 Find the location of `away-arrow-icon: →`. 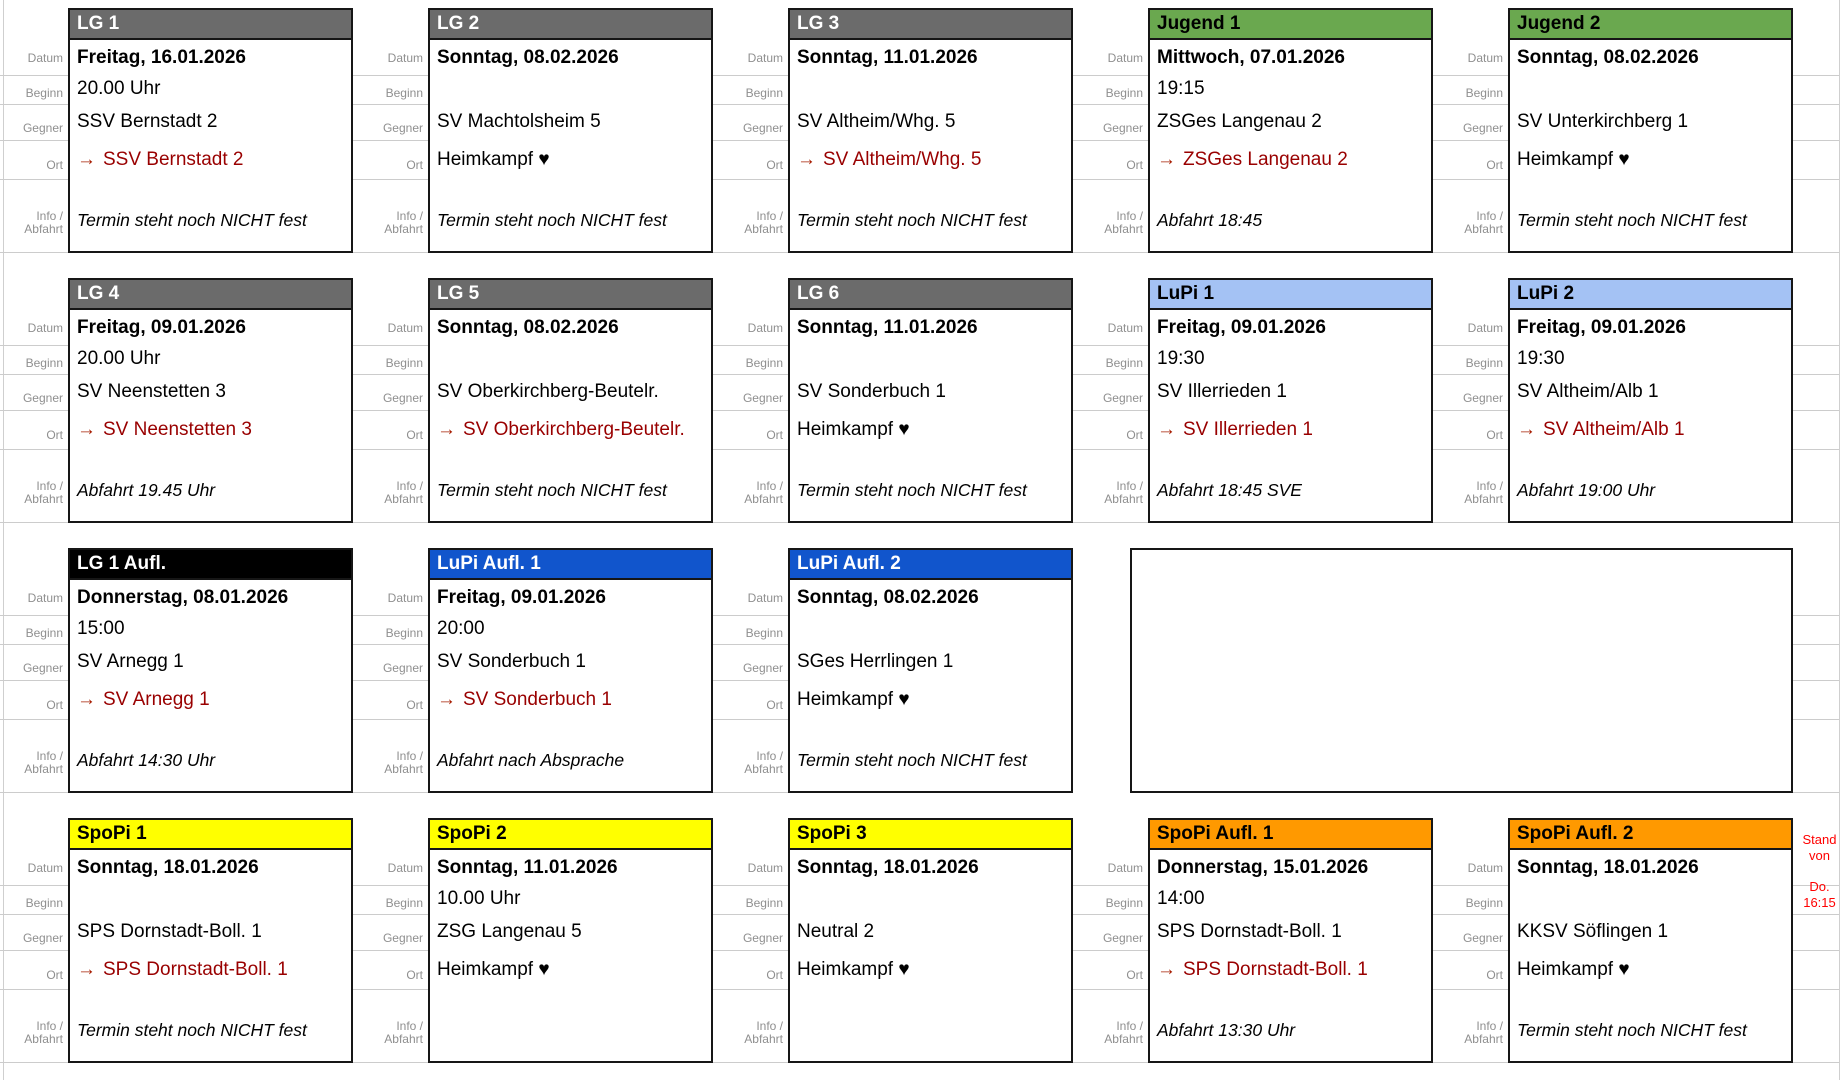

away-arrow-icon: → is located at coordinates (446, 699).